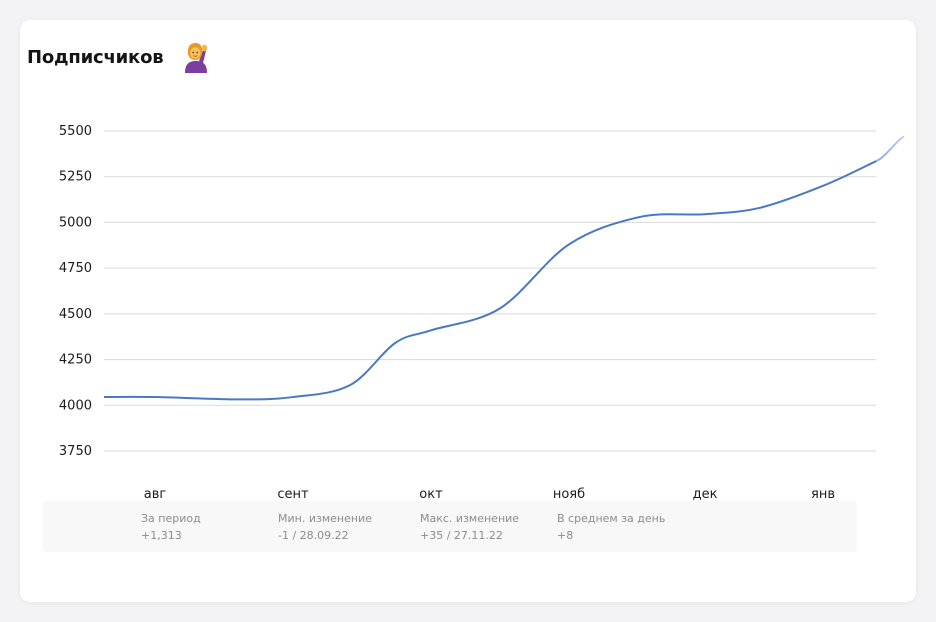  I want to click on y-axis: 5500 5250 5000 4750 4500 4250 4000 3750, so click(75, 291).